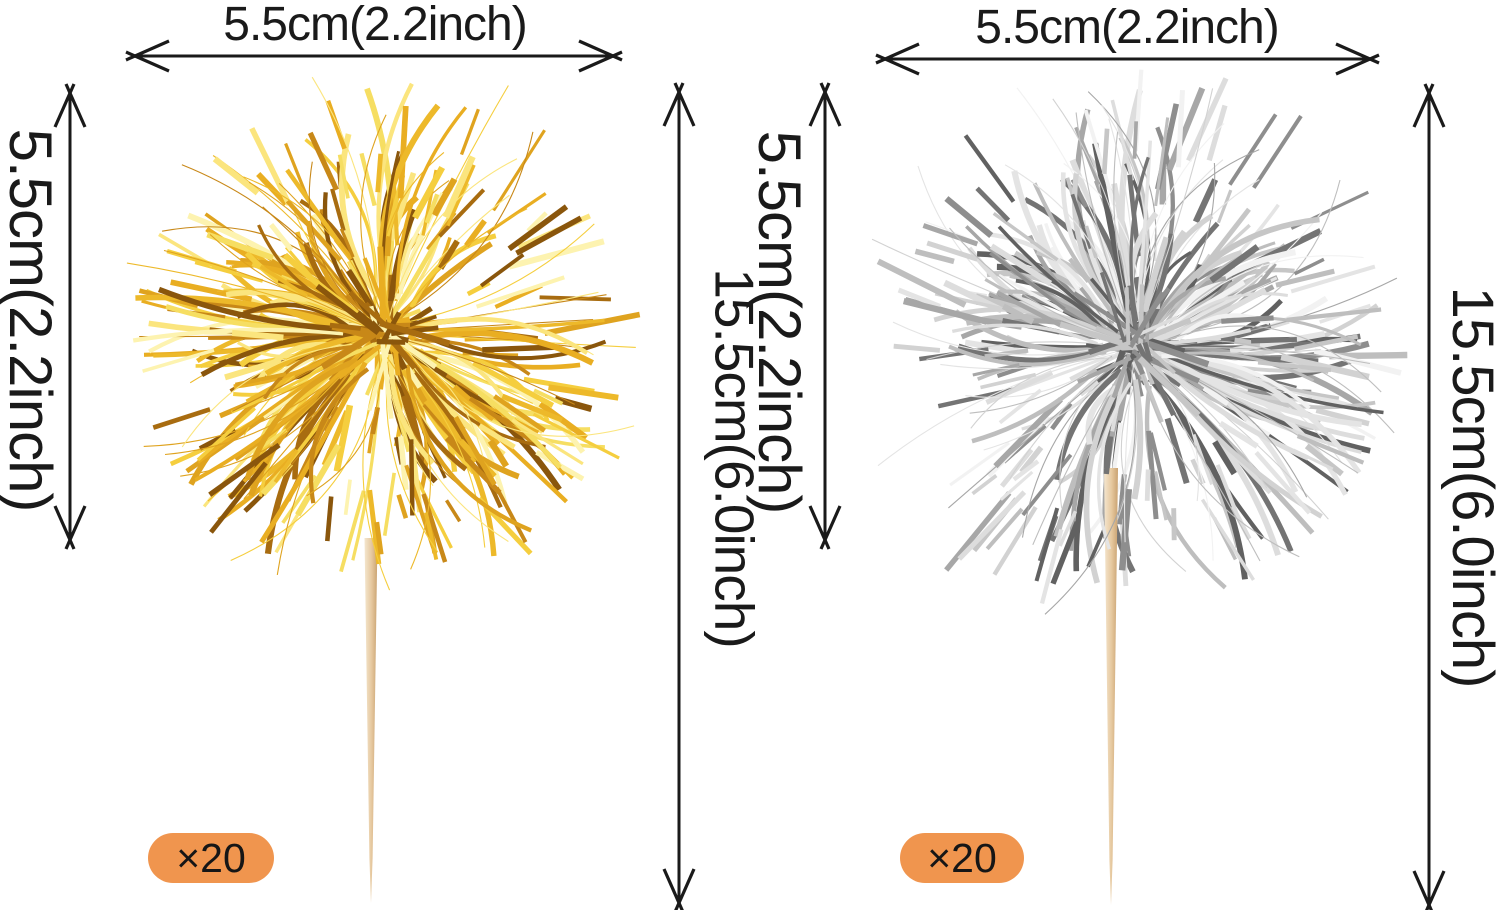  I want to click on gold-pom-width-label: 5.5cm(2.2inch), so click(375, 25).